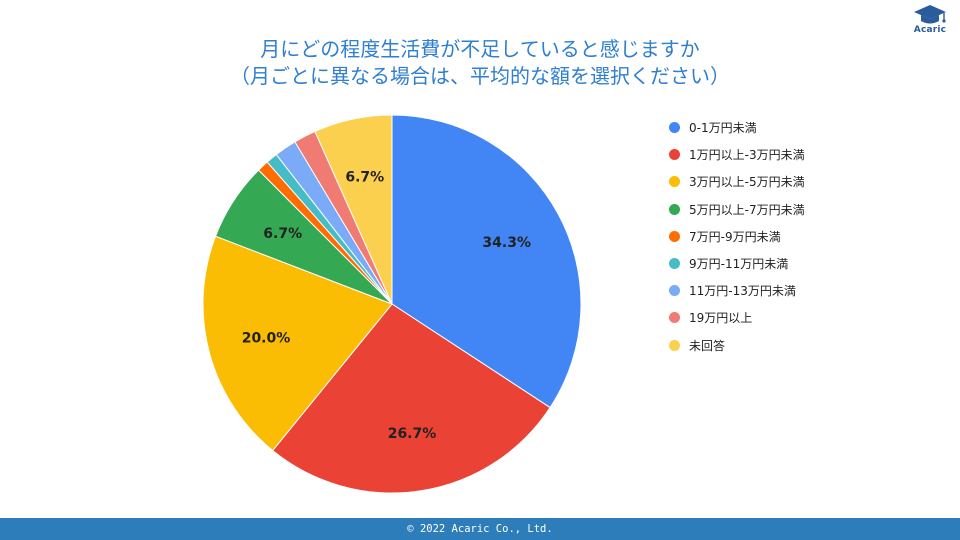 The height and width of the screenshot is (540, 960). Describe the element at coordinates (282, 234) in the screenshot. I see `slice-data-label-3: 6.7%` at that location.